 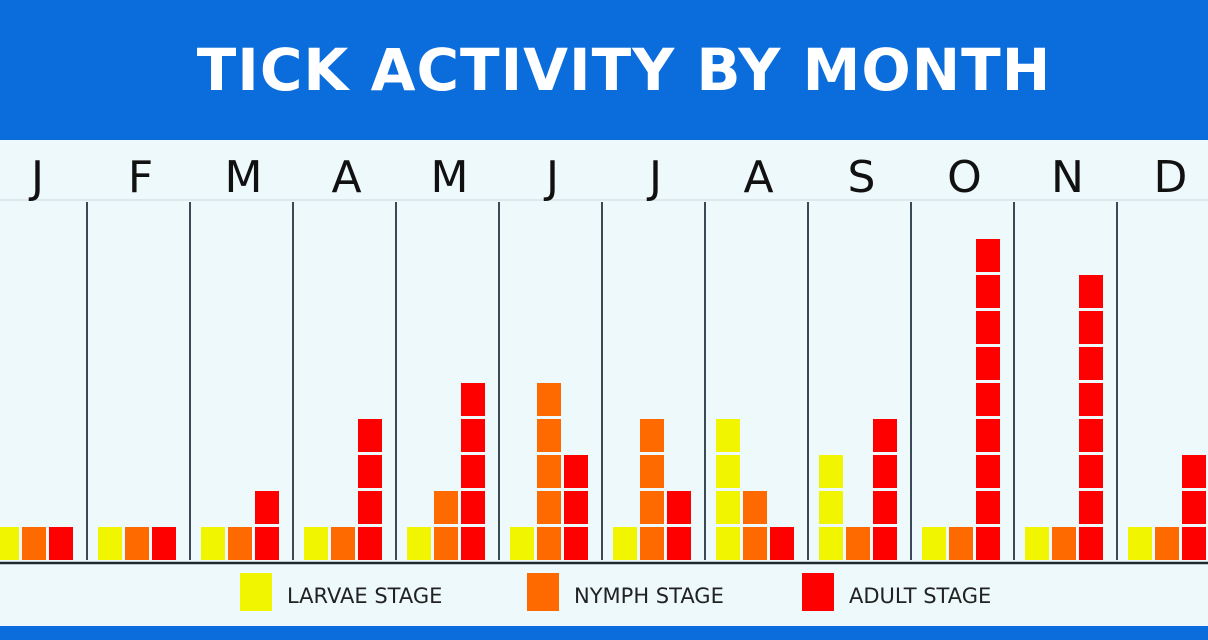 What do you see at coordinates (624, 70) in the screenshot?
I see `chart-title: TICK ACTIVITY BY MONTH` at bounding box center [624, 70].